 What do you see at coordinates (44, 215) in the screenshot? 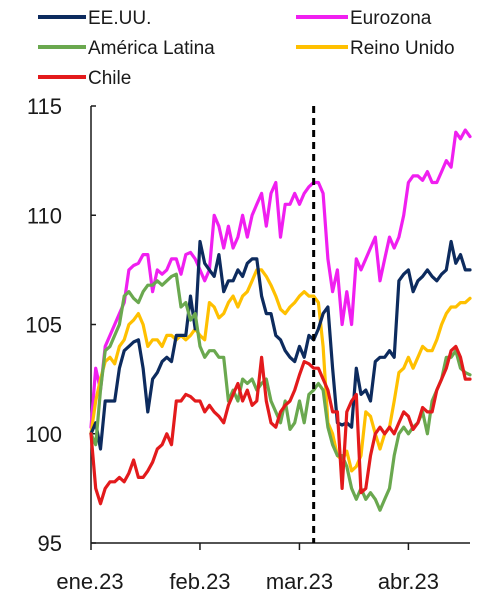
I see `y-tick-label: 110` at bounding box center [44, 215].